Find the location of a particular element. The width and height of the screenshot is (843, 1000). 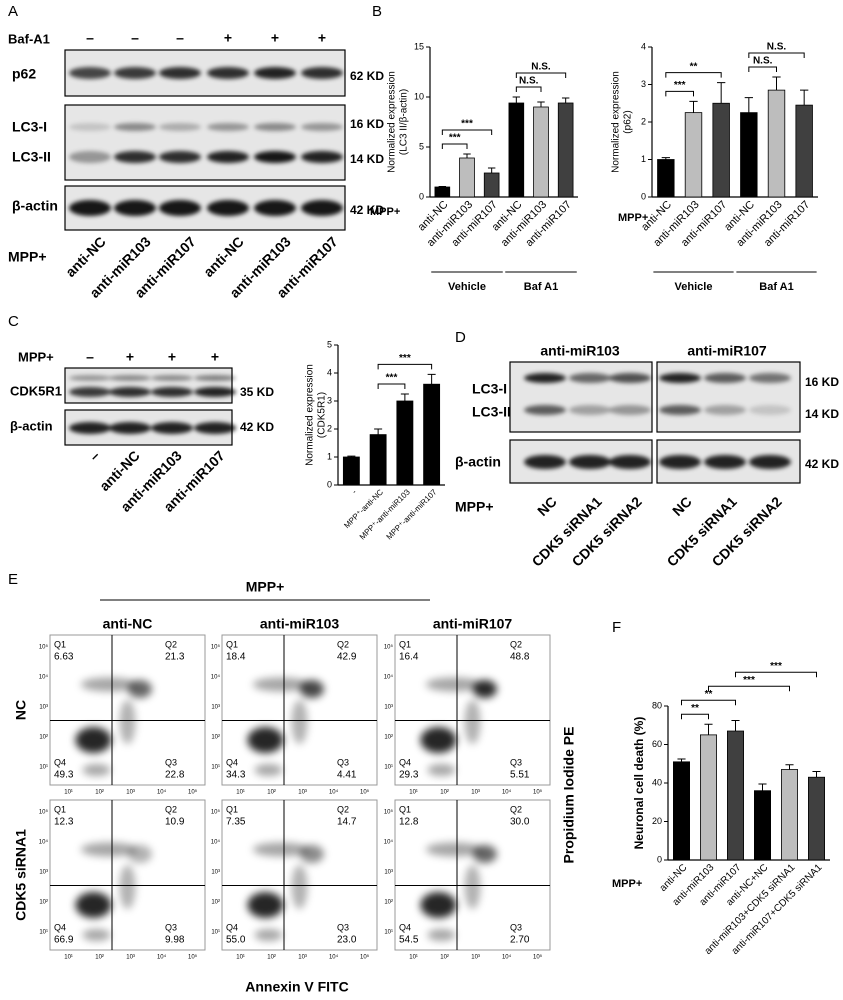

quadrant-value: 34.3 is located at coordinates (236, 775).